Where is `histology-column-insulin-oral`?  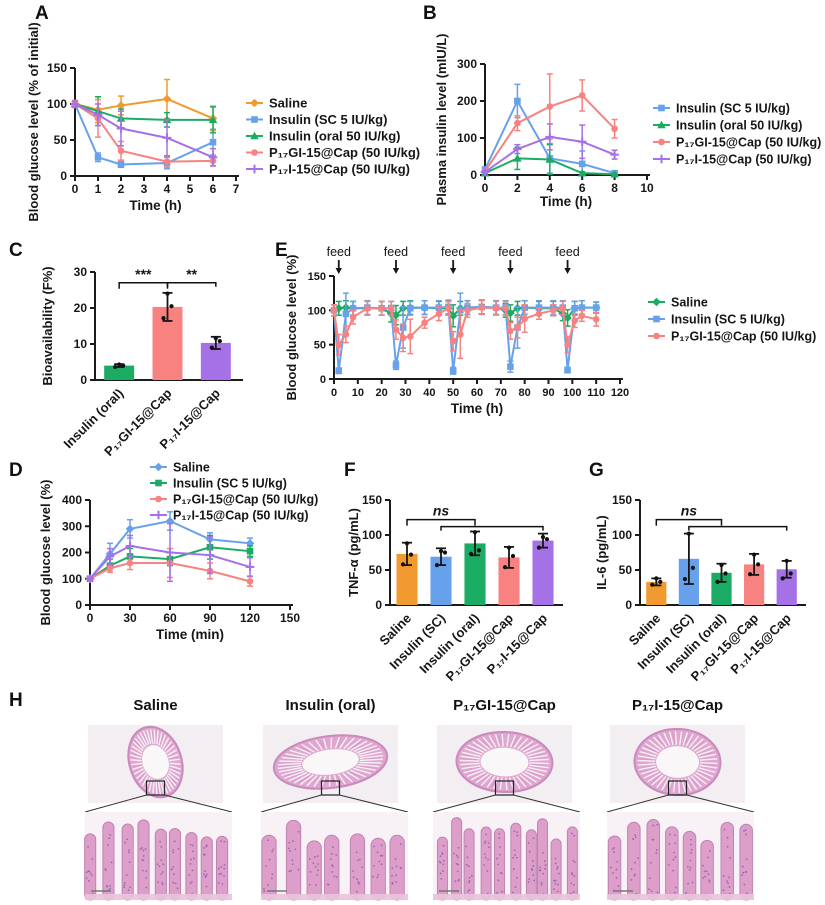
histology-column-insulin-oral is located at coordinates (334, 813).